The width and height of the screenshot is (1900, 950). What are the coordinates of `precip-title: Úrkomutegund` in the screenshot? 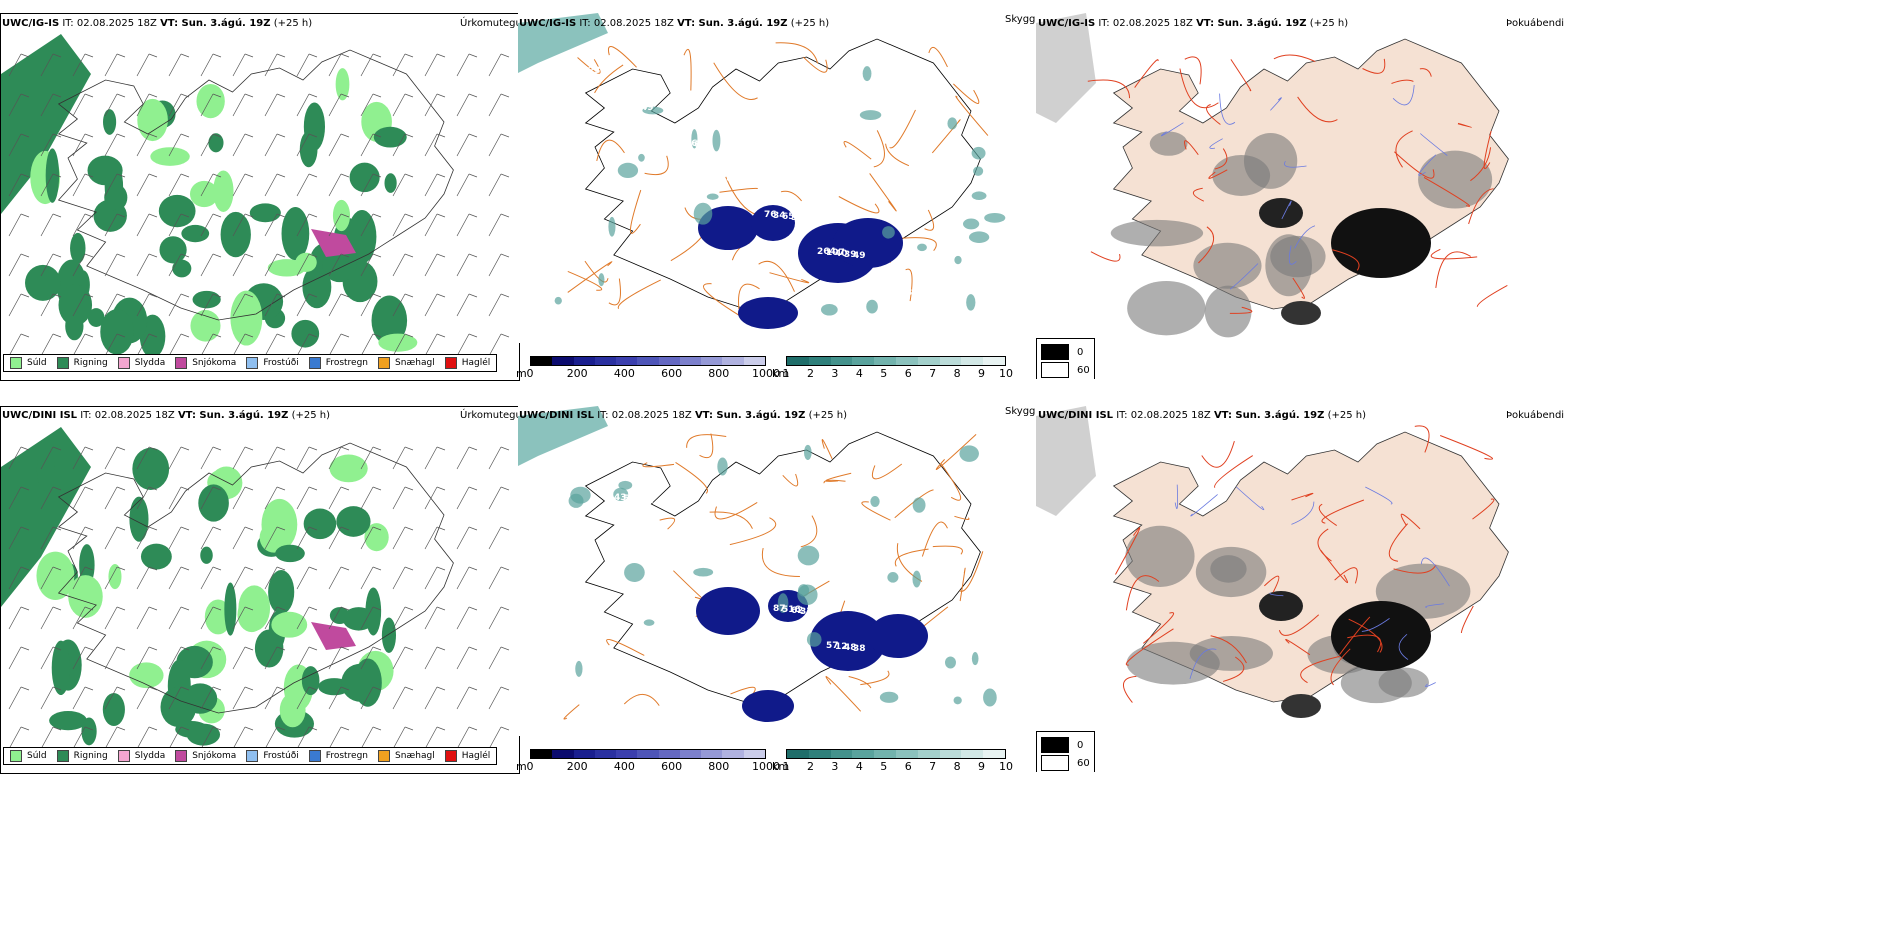 It's located at (497, 415).